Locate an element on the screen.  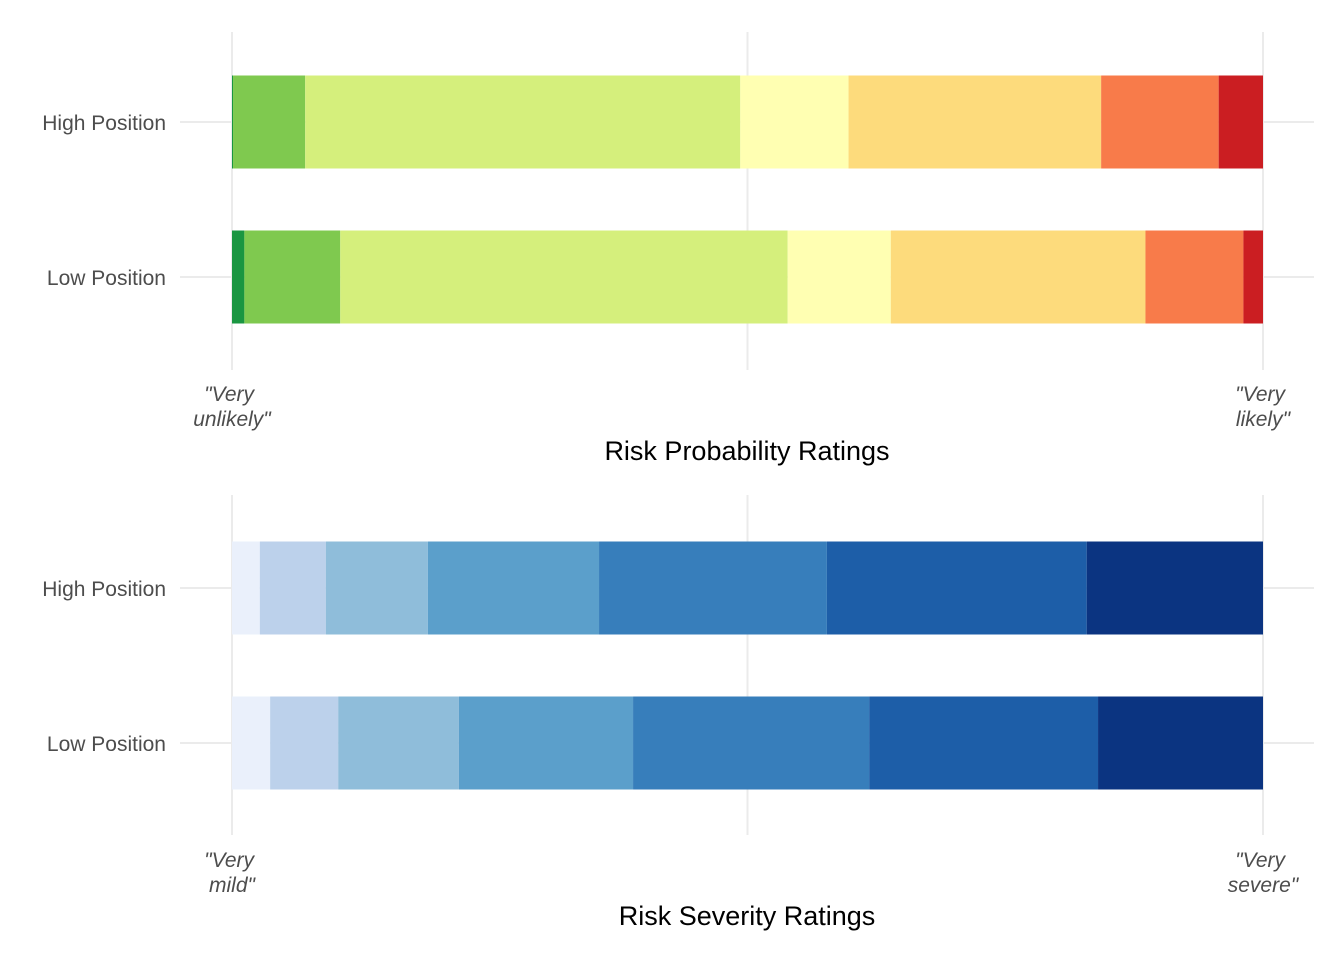
probability-end-label-left: "Very unlikely" is located at coordinates (232, 407).